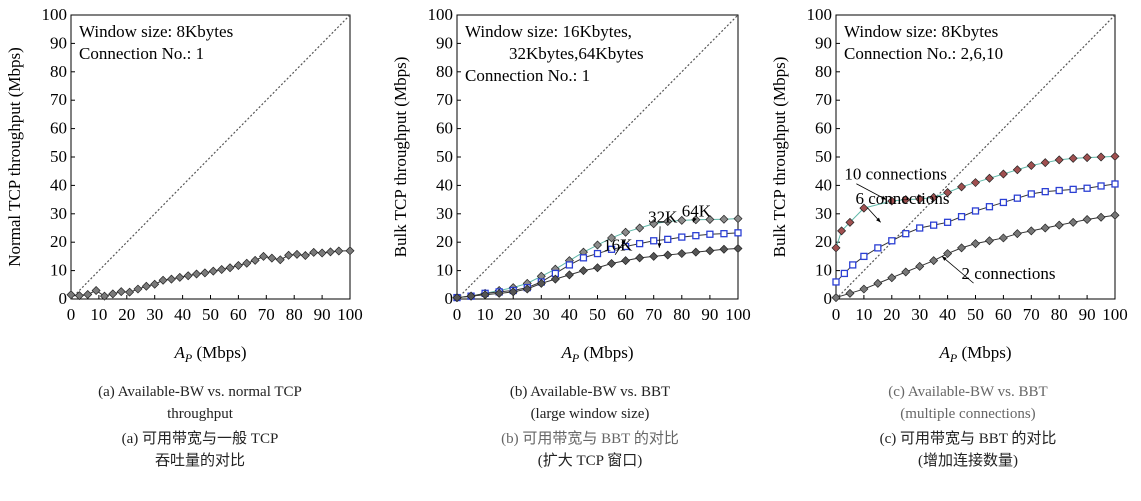 The height and width of the screenshot is (501, 1141). Describe the element at coordinates (58, 241) in the screenshot. I see `y-tick-label: 20` at that location.